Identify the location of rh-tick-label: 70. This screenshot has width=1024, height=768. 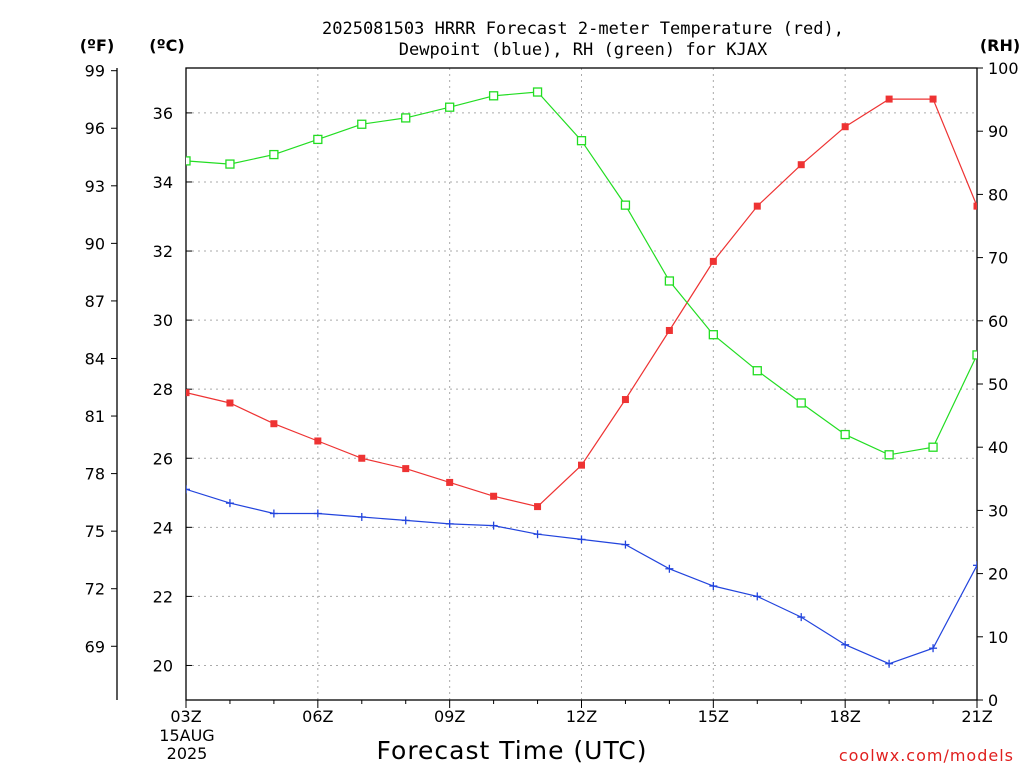
(998, 258).